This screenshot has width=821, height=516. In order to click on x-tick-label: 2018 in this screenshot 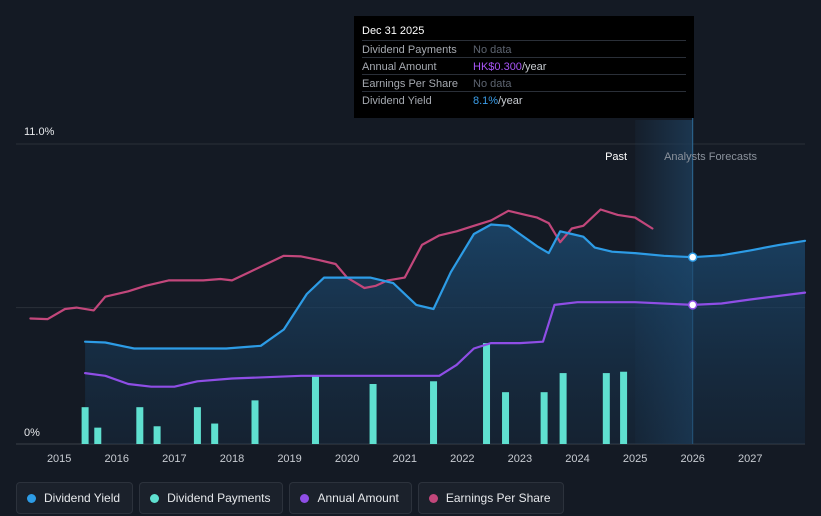, I will do `click(232, 459)`.